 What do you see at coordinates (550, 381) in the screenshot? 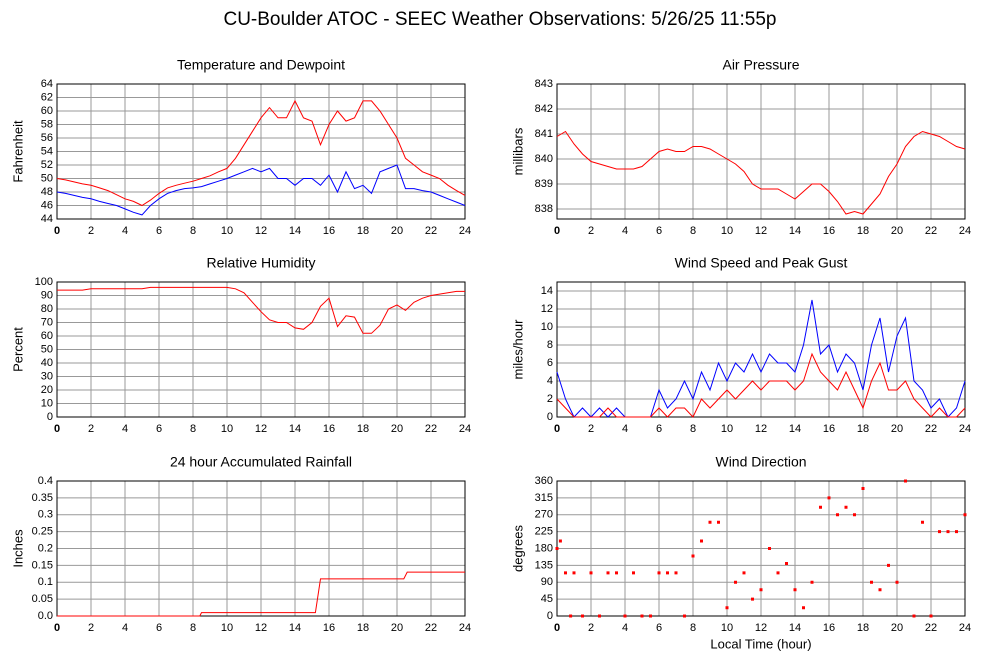
I see `y-tick-label: 4` at bounding box center [550, 381].